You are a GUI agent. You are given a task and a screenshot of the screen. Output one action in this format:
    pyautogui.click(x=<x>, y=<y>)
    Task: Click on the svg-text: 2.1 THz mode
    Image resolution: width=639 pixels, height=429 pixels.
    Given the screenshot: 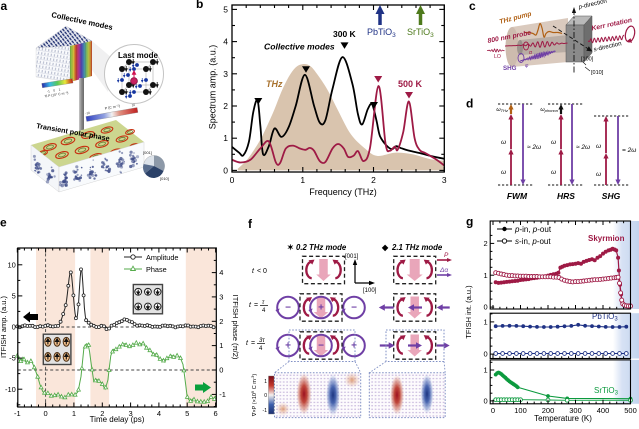 What is the action you would take?
    pyautogui.click(x=417, y=247)
    